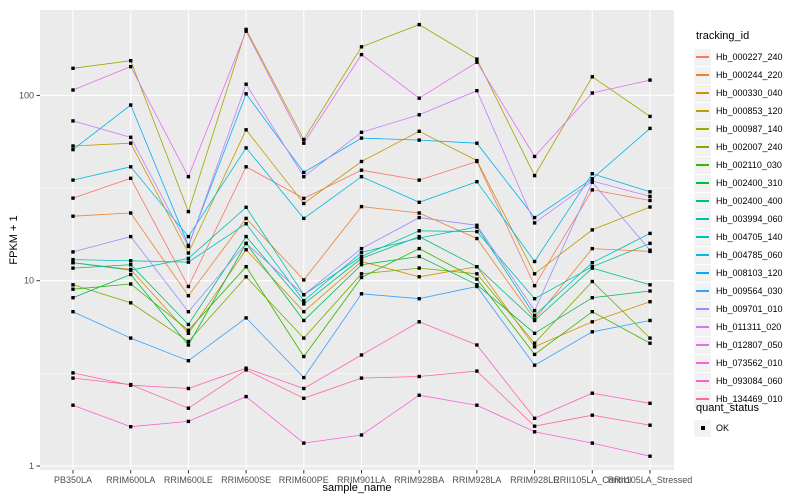 Image resolution: width=800 pixels, height=500 pixels. What do you see at coordinates (749, 273) in the screenshot?
I see `legend-entry-label: Hb_008103_120` at bounding box center [749, 273].